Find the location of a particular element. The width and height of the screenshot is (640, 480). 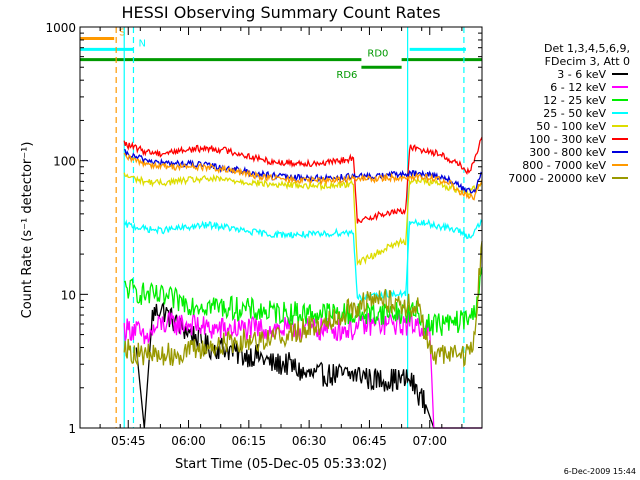

legend-entry-label: 25 - 50 keV is located at coordinates (574, 113).